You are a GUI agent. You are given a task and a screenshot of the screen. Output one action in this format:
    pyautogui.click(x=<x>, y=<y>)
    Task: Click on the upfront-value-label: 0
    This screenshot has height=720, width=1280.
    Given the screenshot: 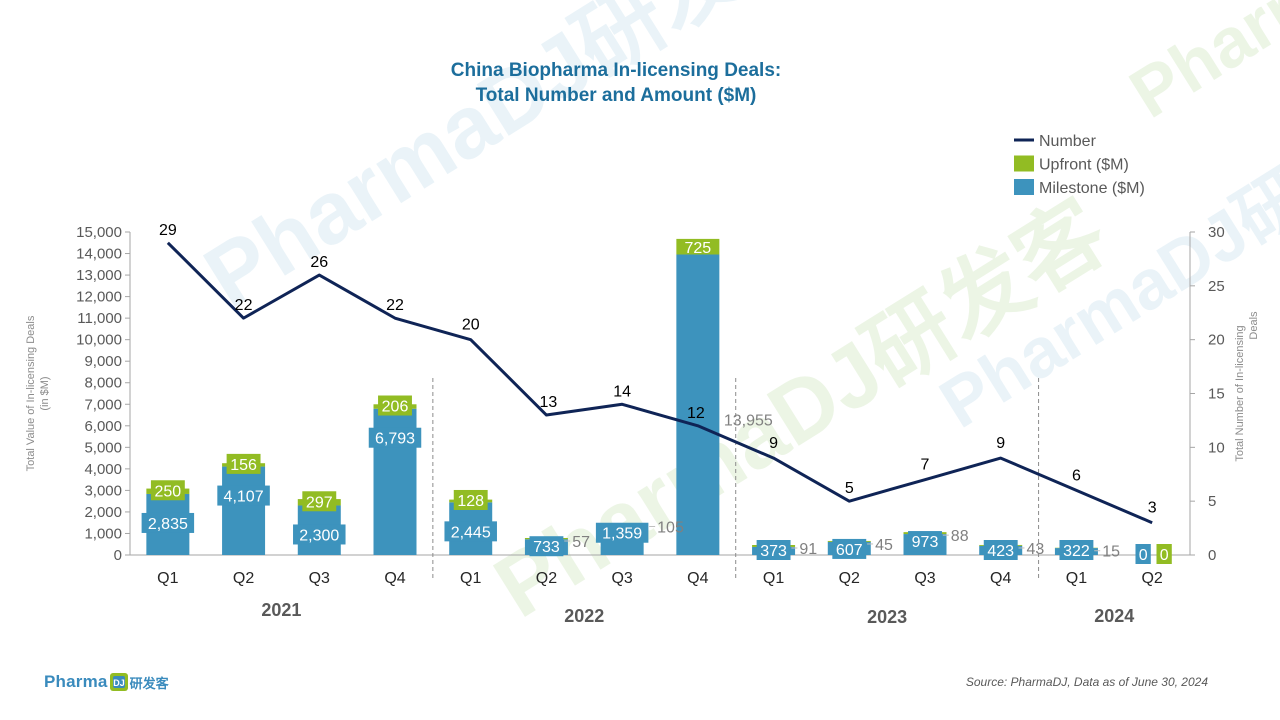 What is the action you would take?
    pyautogui.click(x=1164, y=555)
    